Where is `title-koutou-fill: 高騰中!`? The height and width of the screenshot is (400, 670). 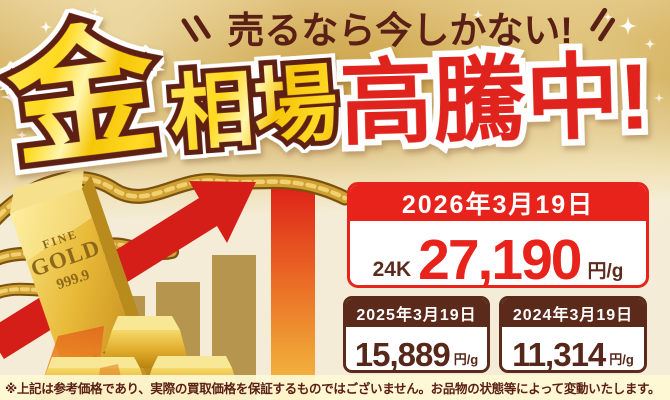
title-koutou-fill: 高騰中! is located at coordinates (495, 100).